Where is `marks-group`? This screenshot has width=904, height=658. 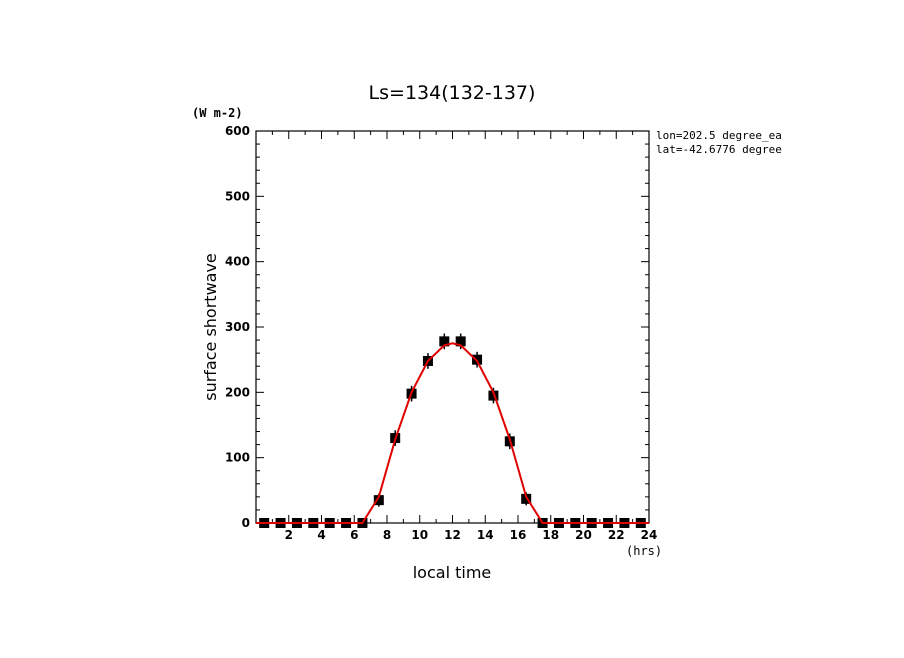
marks-group is located at coordinates (452, 430).